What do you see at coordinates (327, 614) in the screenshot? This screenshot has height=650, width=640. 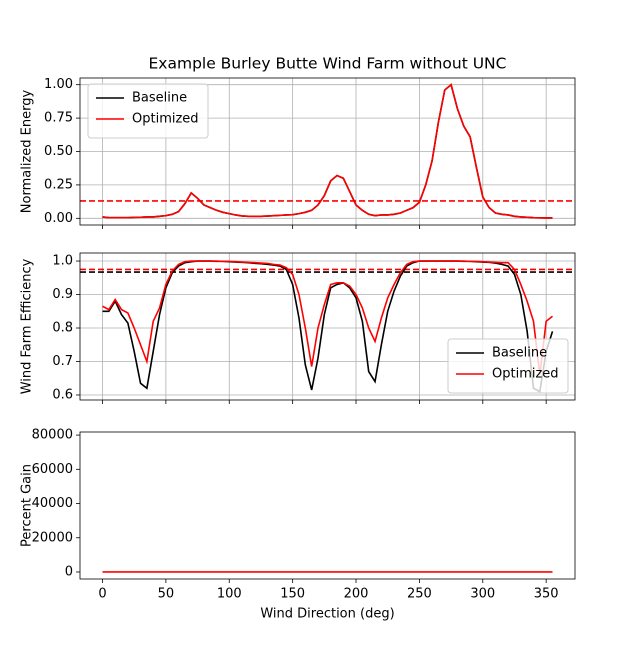 I see `x-axis-label: Wind Direction (deg)` at bounding box center [327, 614].